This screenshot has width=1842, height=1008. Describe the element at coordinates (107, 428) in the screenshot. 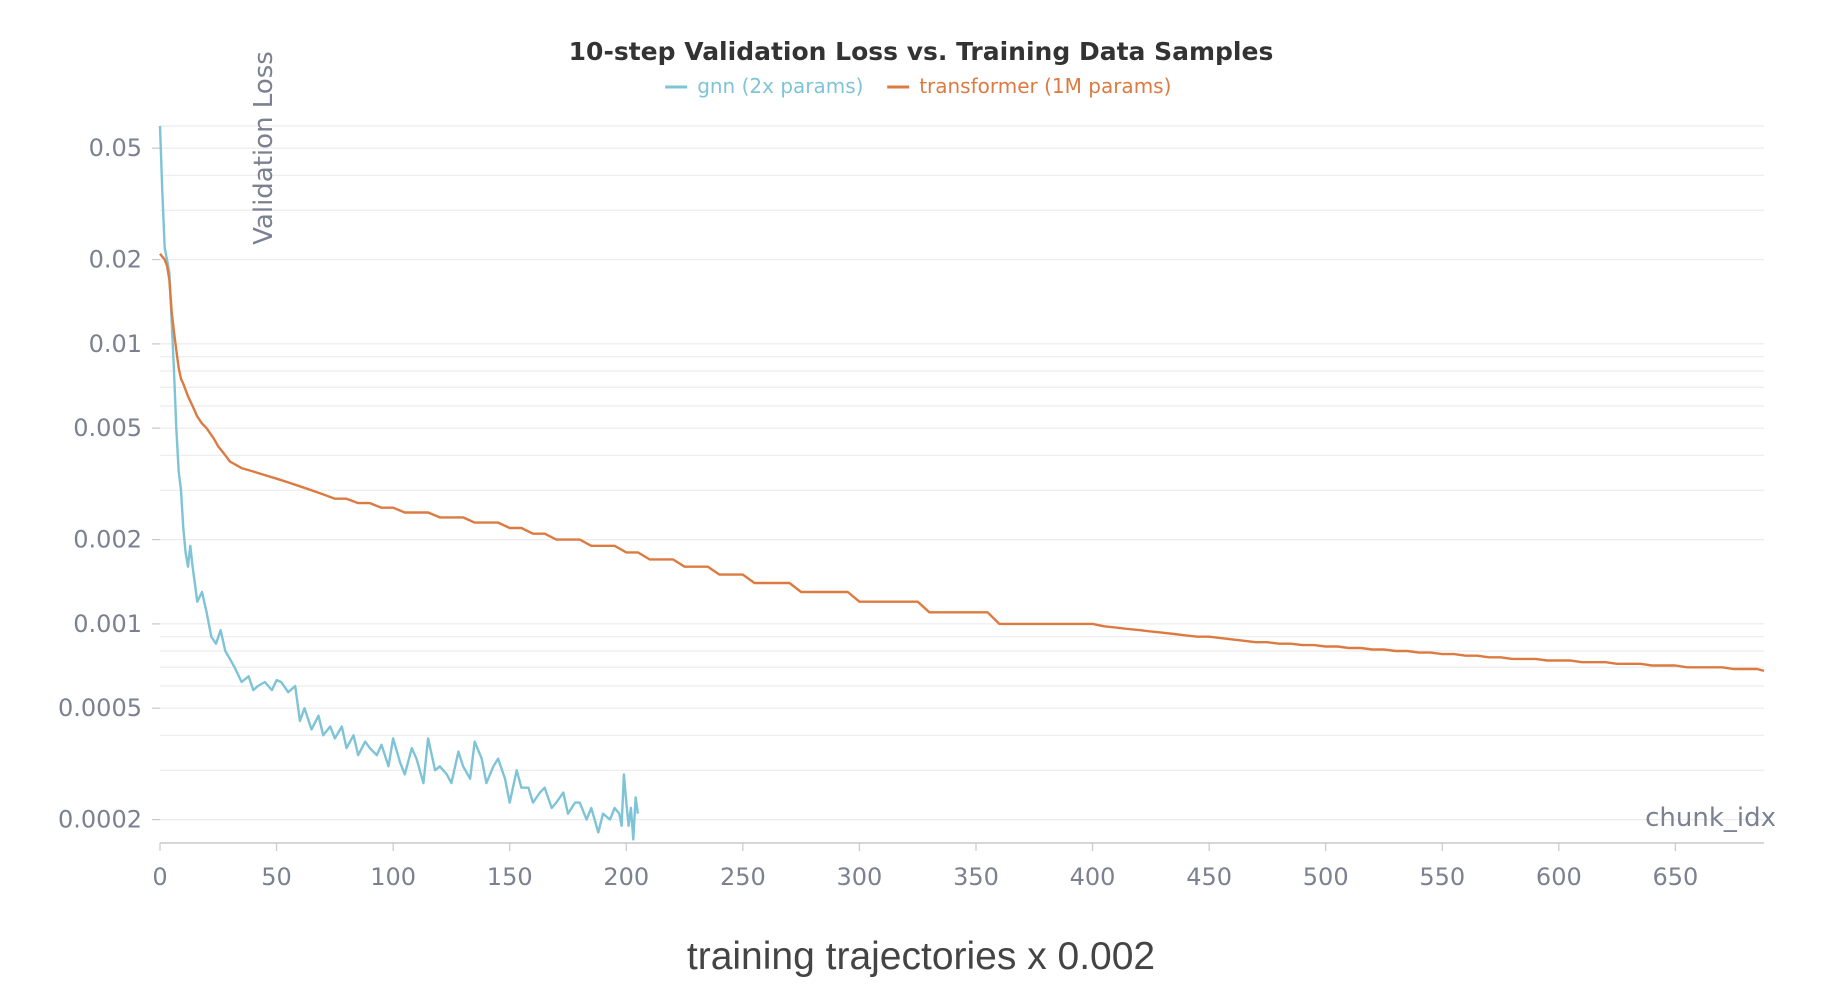

I see `y-tick-label: 0.005` at that location.